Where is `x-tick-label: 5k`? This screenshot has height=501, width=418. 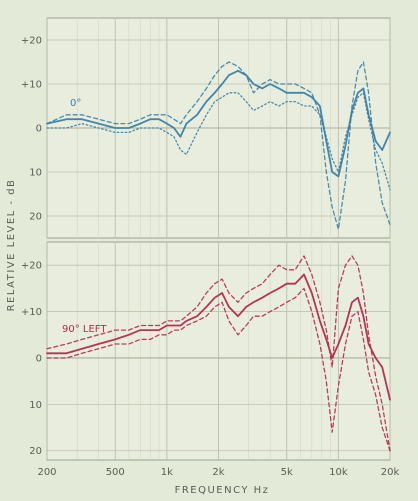
x-tick-label: 5k is located at coordinates (287, 472).